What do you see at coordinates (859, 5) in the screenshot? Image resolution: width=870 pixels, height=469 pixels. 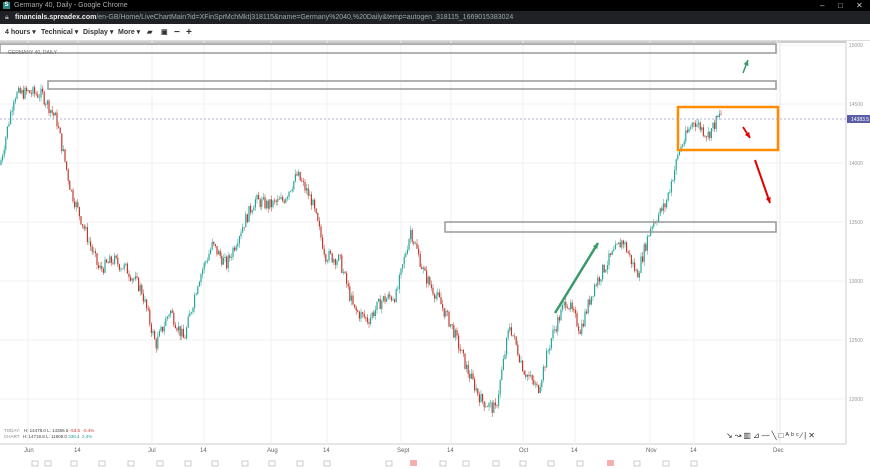 I see `close-window-button: ✕` at bounding box center [859, 5].